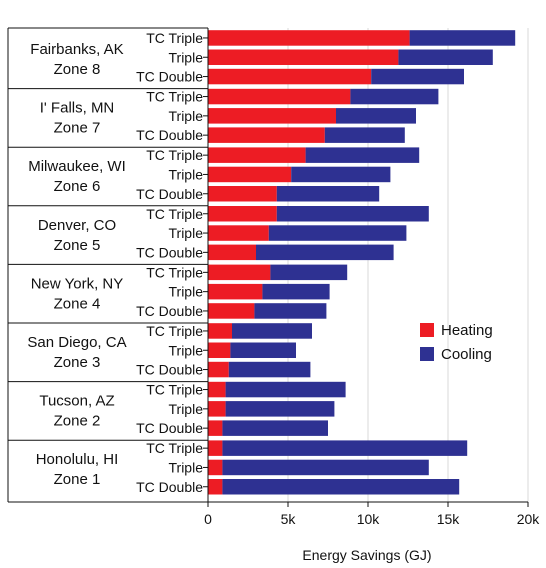  What do you see at coordinates (77, 166) in the screenshot?
I see `group-label-2: Milwaukee, WI` at bounding box center [77, 166].